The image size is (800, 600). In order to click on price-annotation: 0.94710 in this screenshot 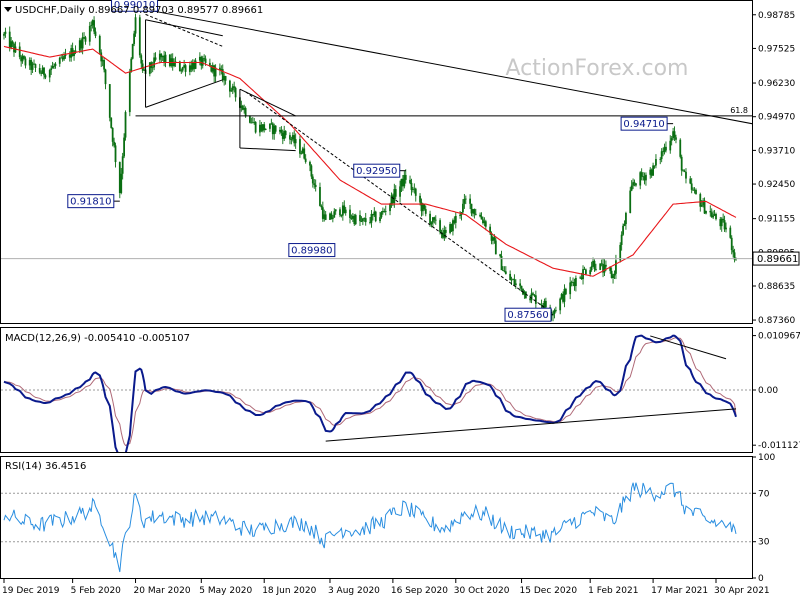, I will do `click(647, 123)`.